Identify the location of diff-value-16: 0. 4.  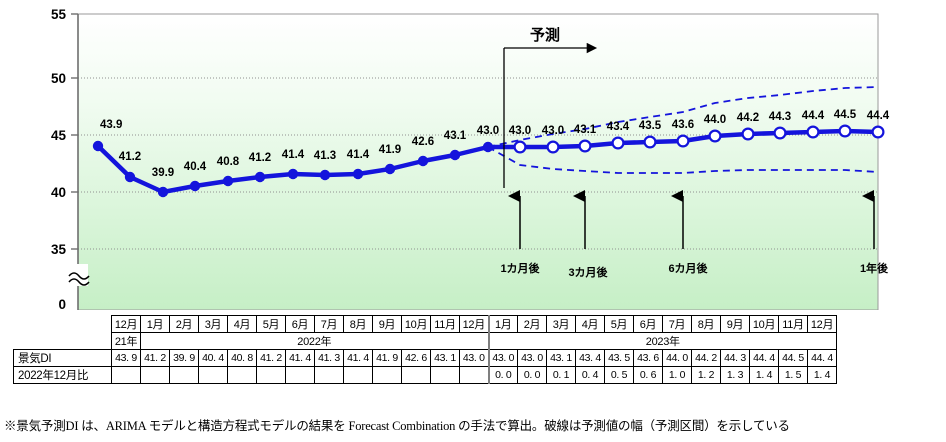
(590, 375).